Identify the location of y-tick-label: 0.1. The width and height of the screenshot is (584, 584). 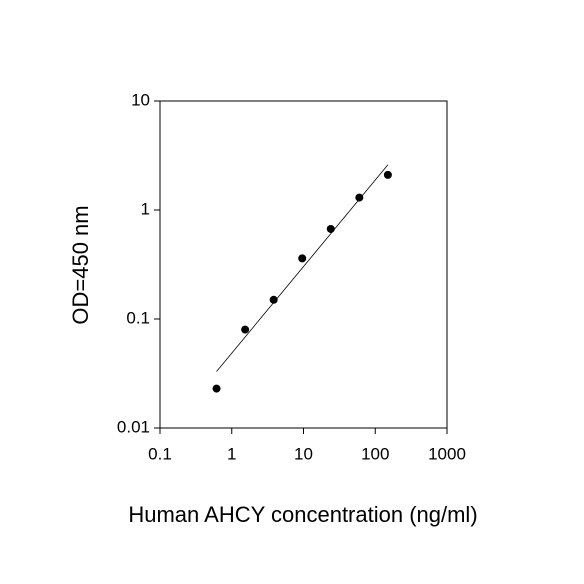
(138, 317).